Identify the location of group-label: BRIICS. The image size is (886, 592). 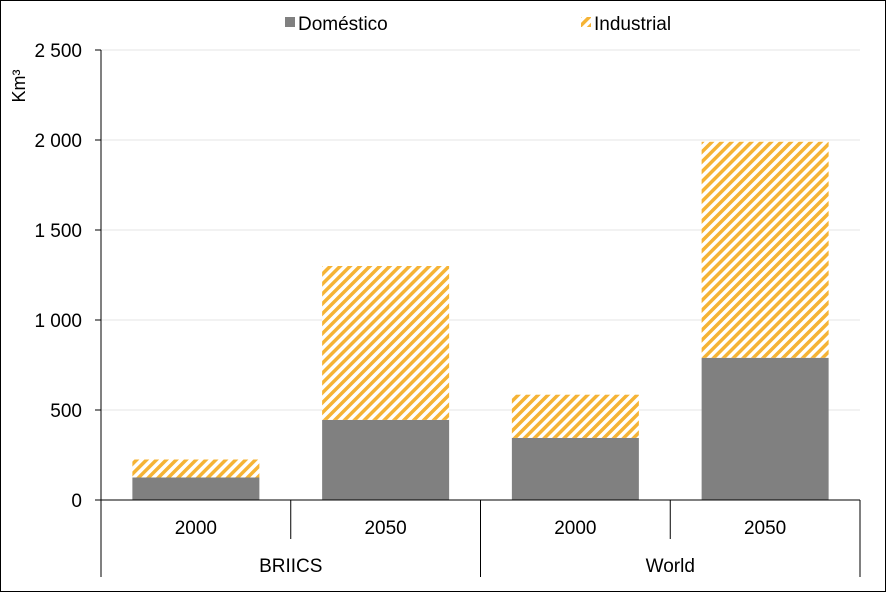
(290, 566).